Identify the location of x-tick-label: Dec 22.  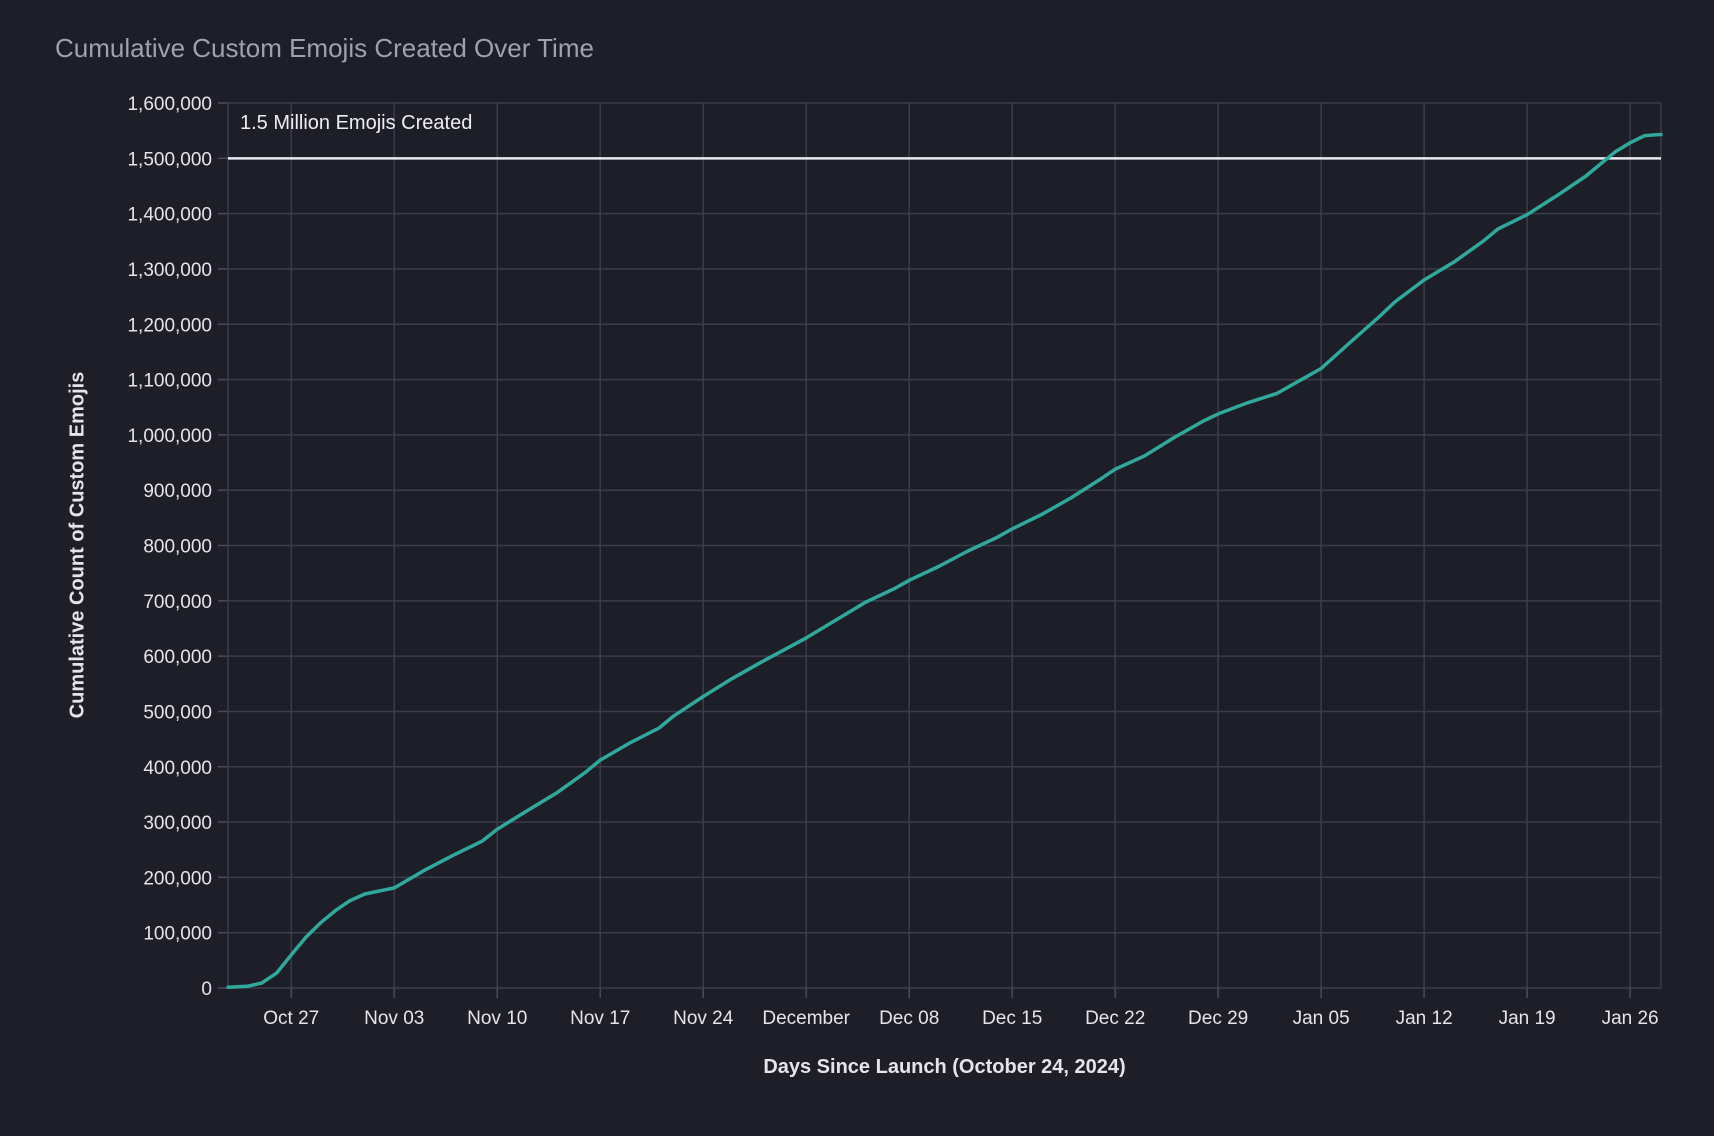
(1115, 1018).